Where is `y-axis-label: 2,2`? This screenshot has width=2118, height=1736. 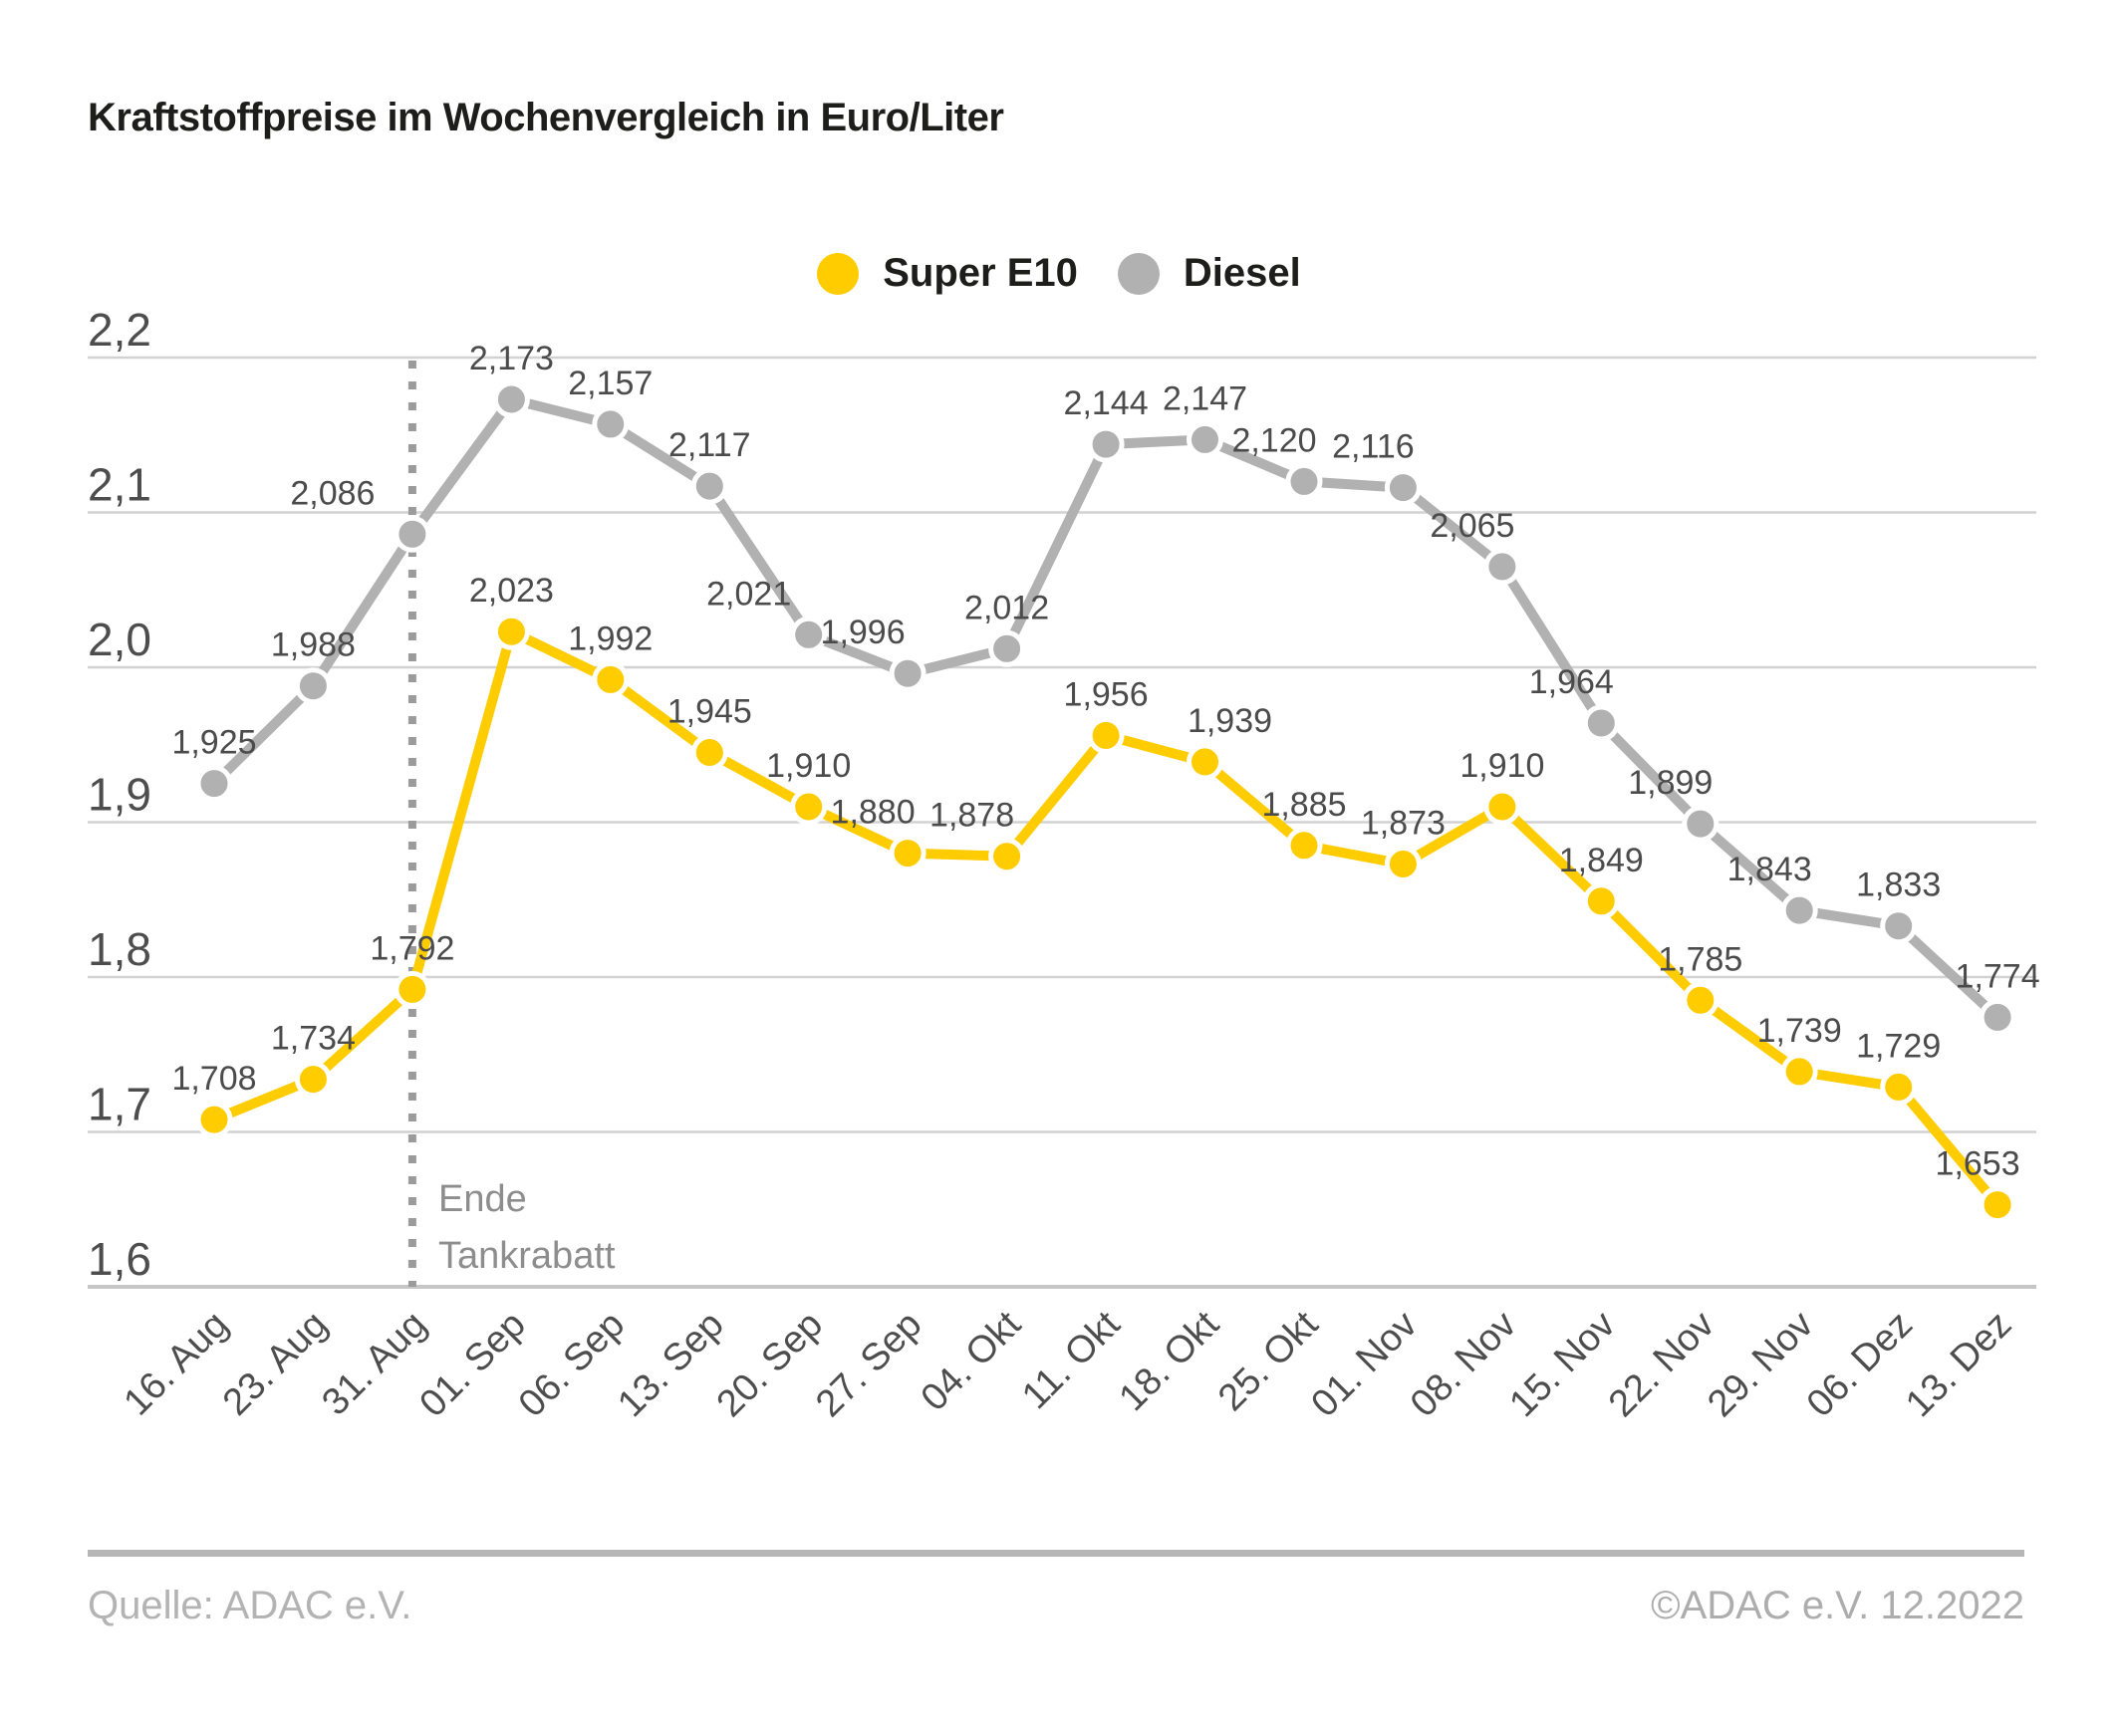 y-axis-label: 2,2 is located at coordinates (119, 330).